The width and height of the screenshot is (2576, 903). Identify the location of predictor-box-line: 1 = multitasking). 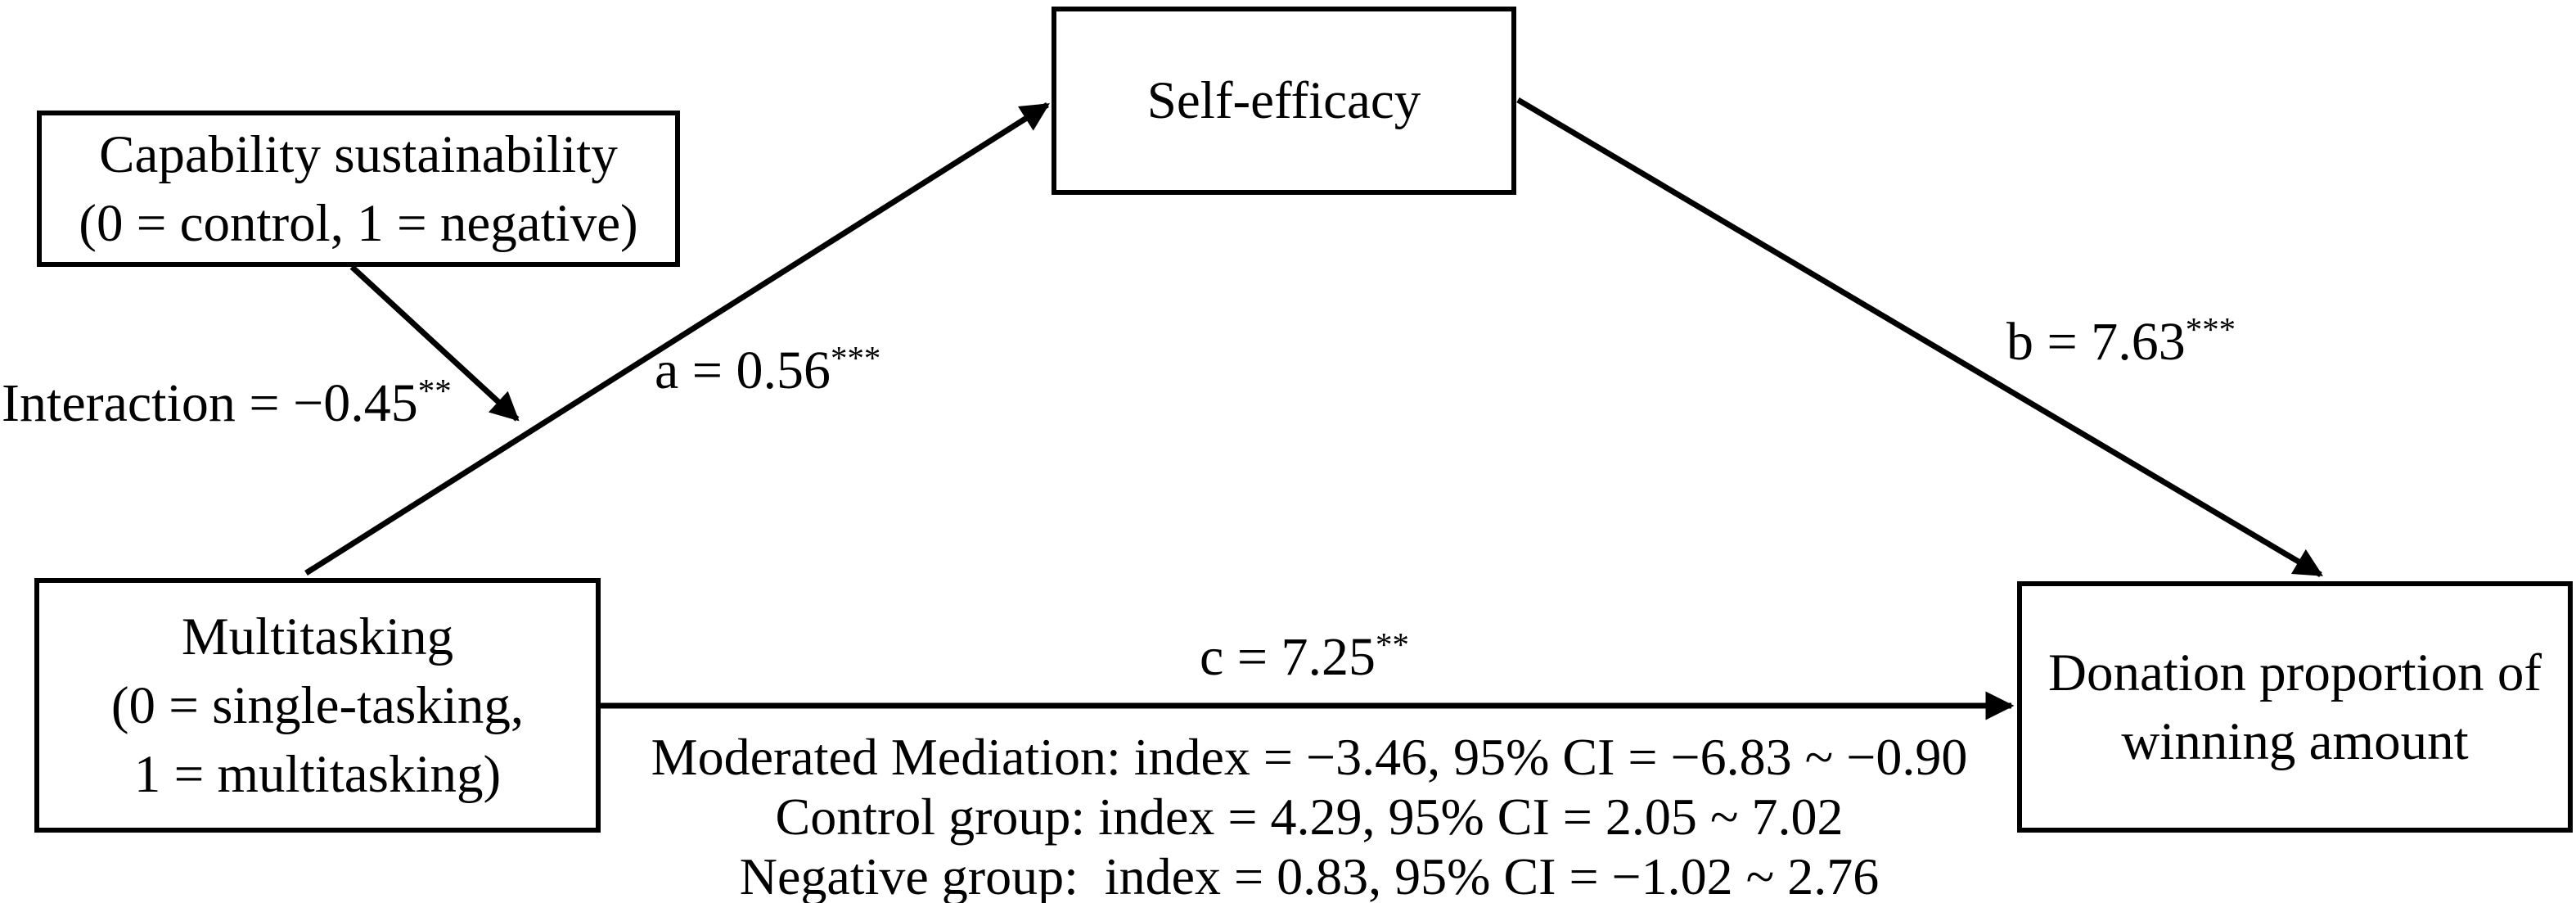
(317, 774).